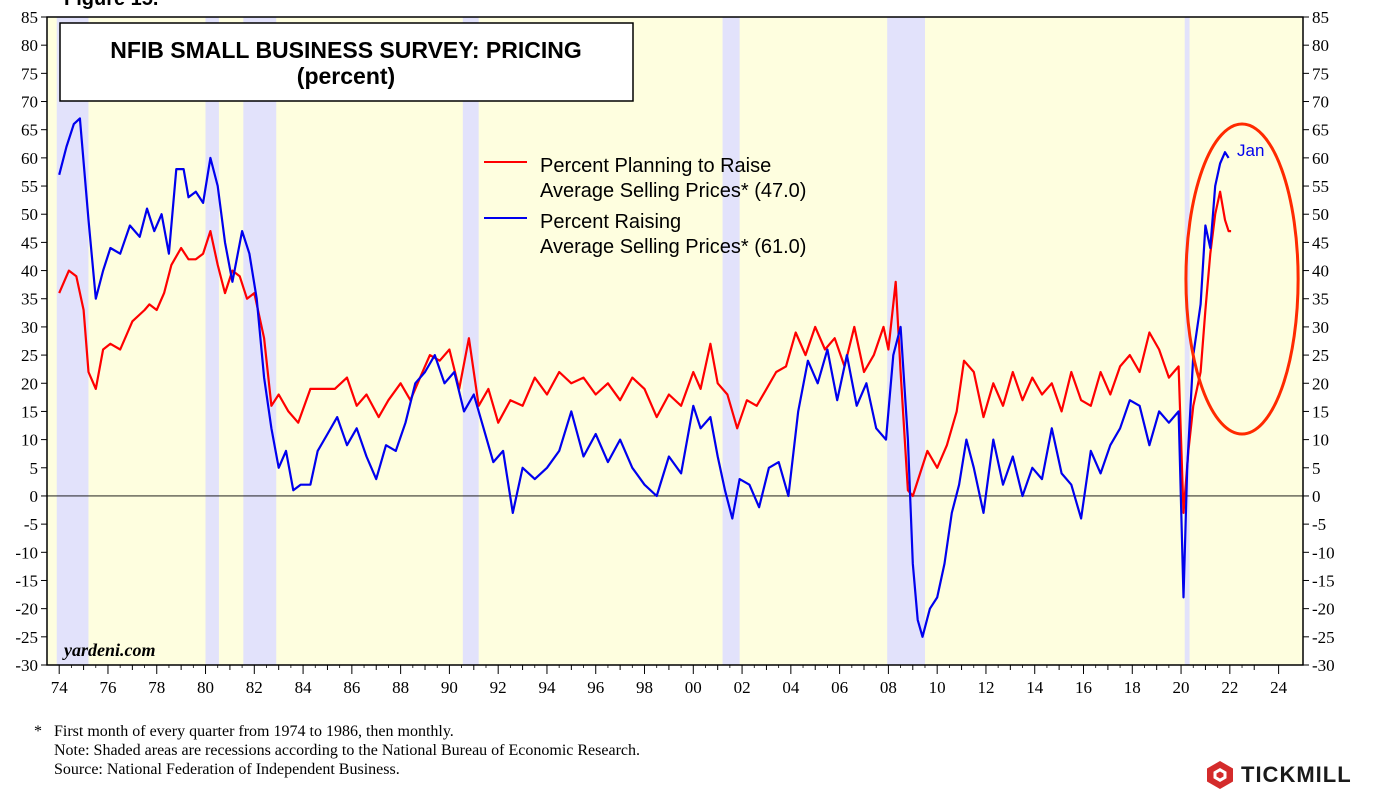 The height and width of the screenshot is (797, 1379). I want to click on x-tick-label: 96, so click(595, 687).